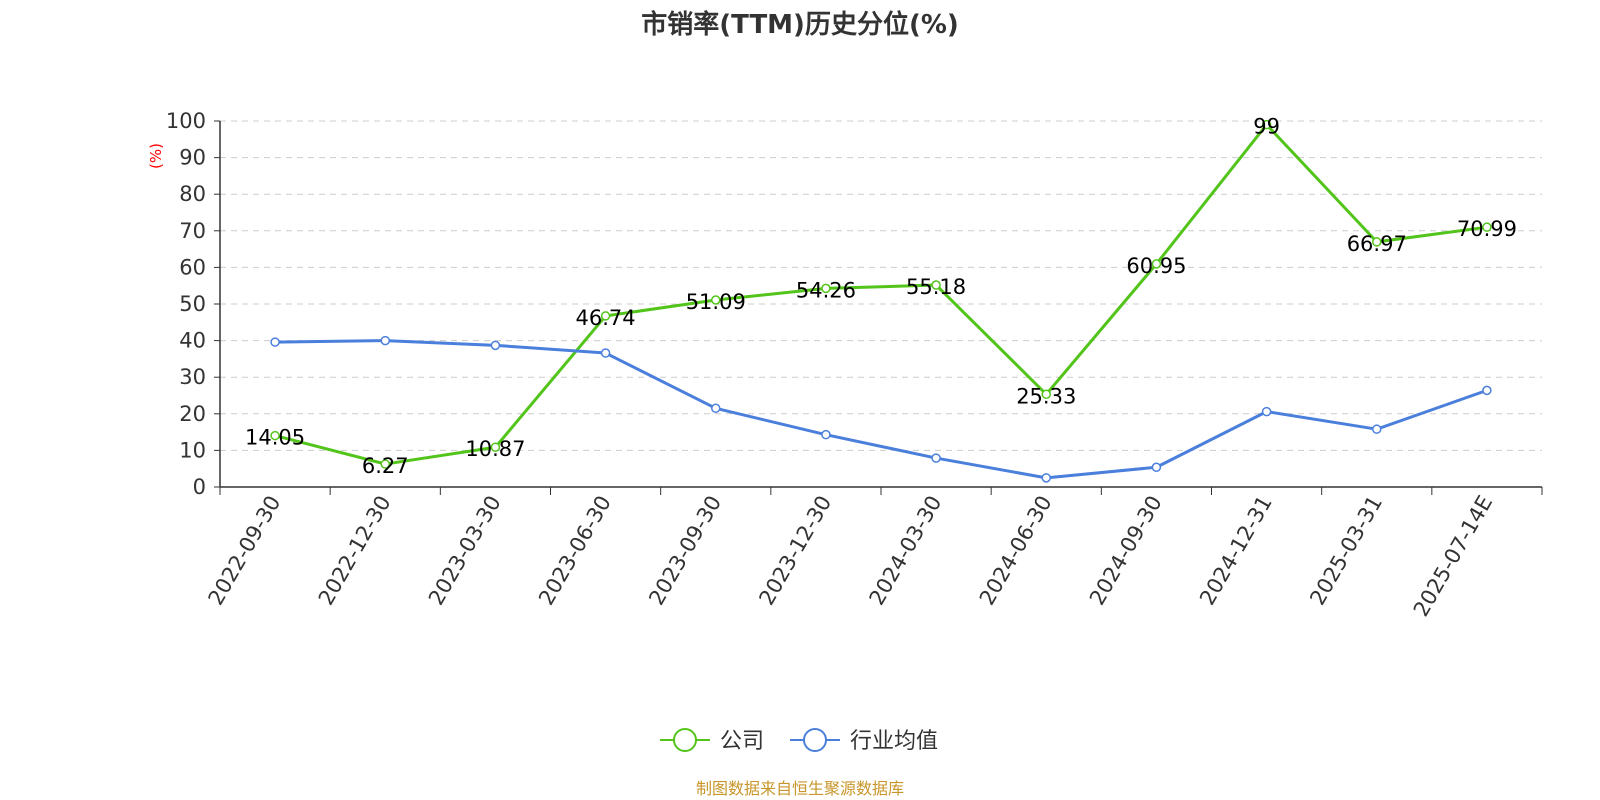  What do you see at coordinates (795, 551) in the screenshot?
I see `x-tick-label: 2023-12-30` at bounding box center [795, 551].